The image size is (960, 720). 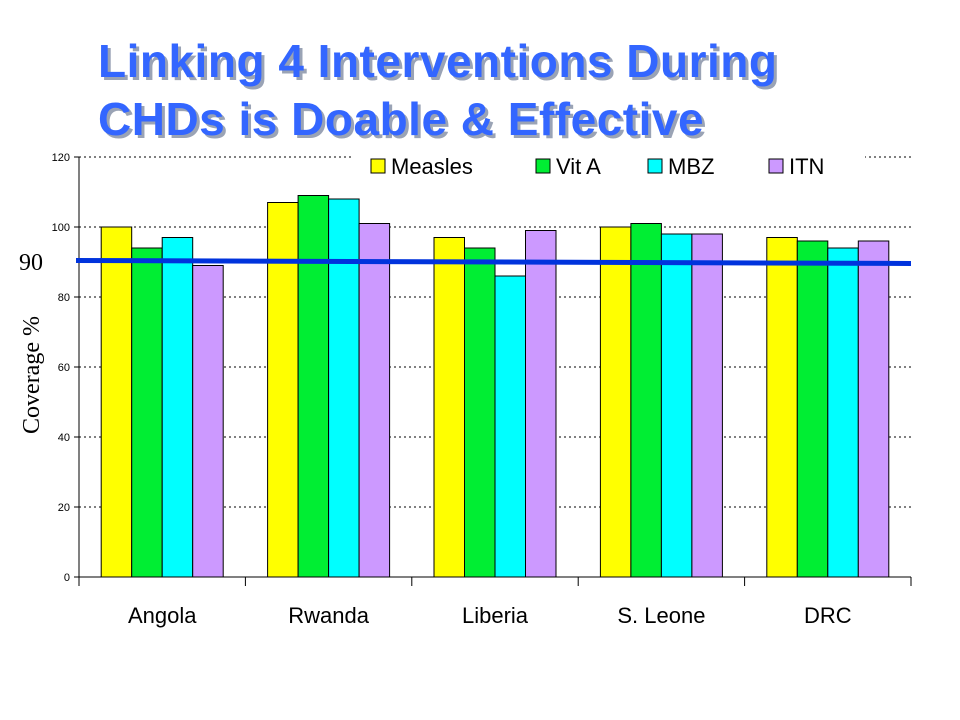 I want to click on legend-label-mbz: MBZ, so click(x=691, y=166).